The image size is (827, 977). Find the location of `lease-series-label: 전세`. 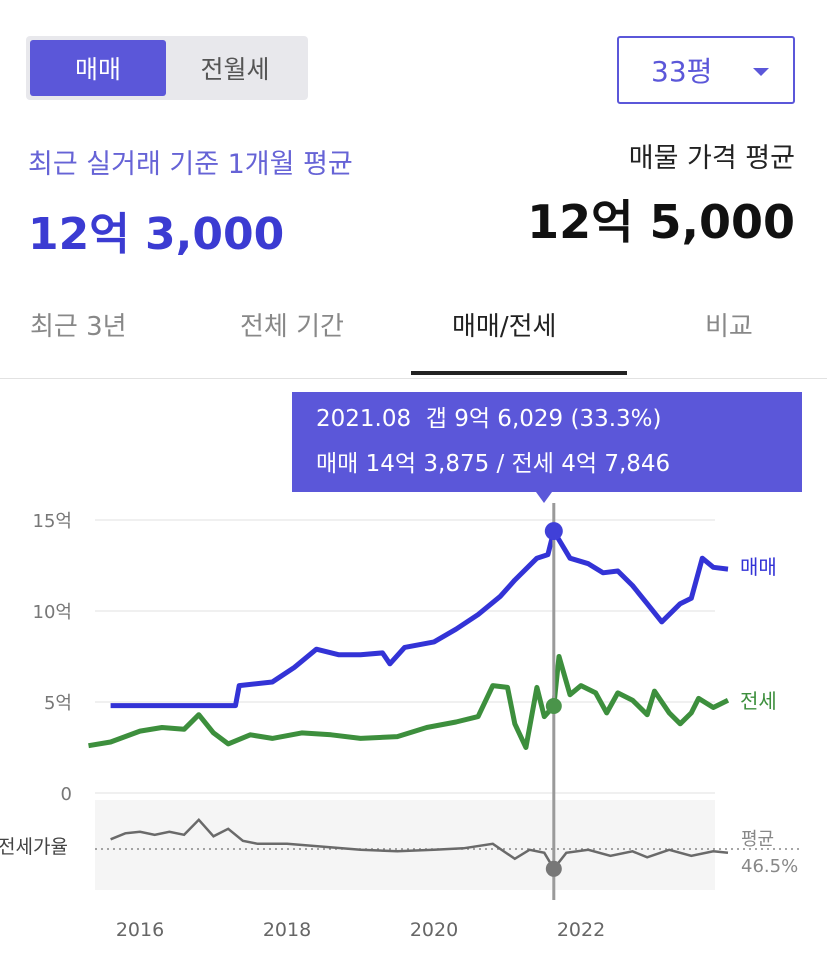

lease-series-label: 전세 is located at coordinates (758, 701).